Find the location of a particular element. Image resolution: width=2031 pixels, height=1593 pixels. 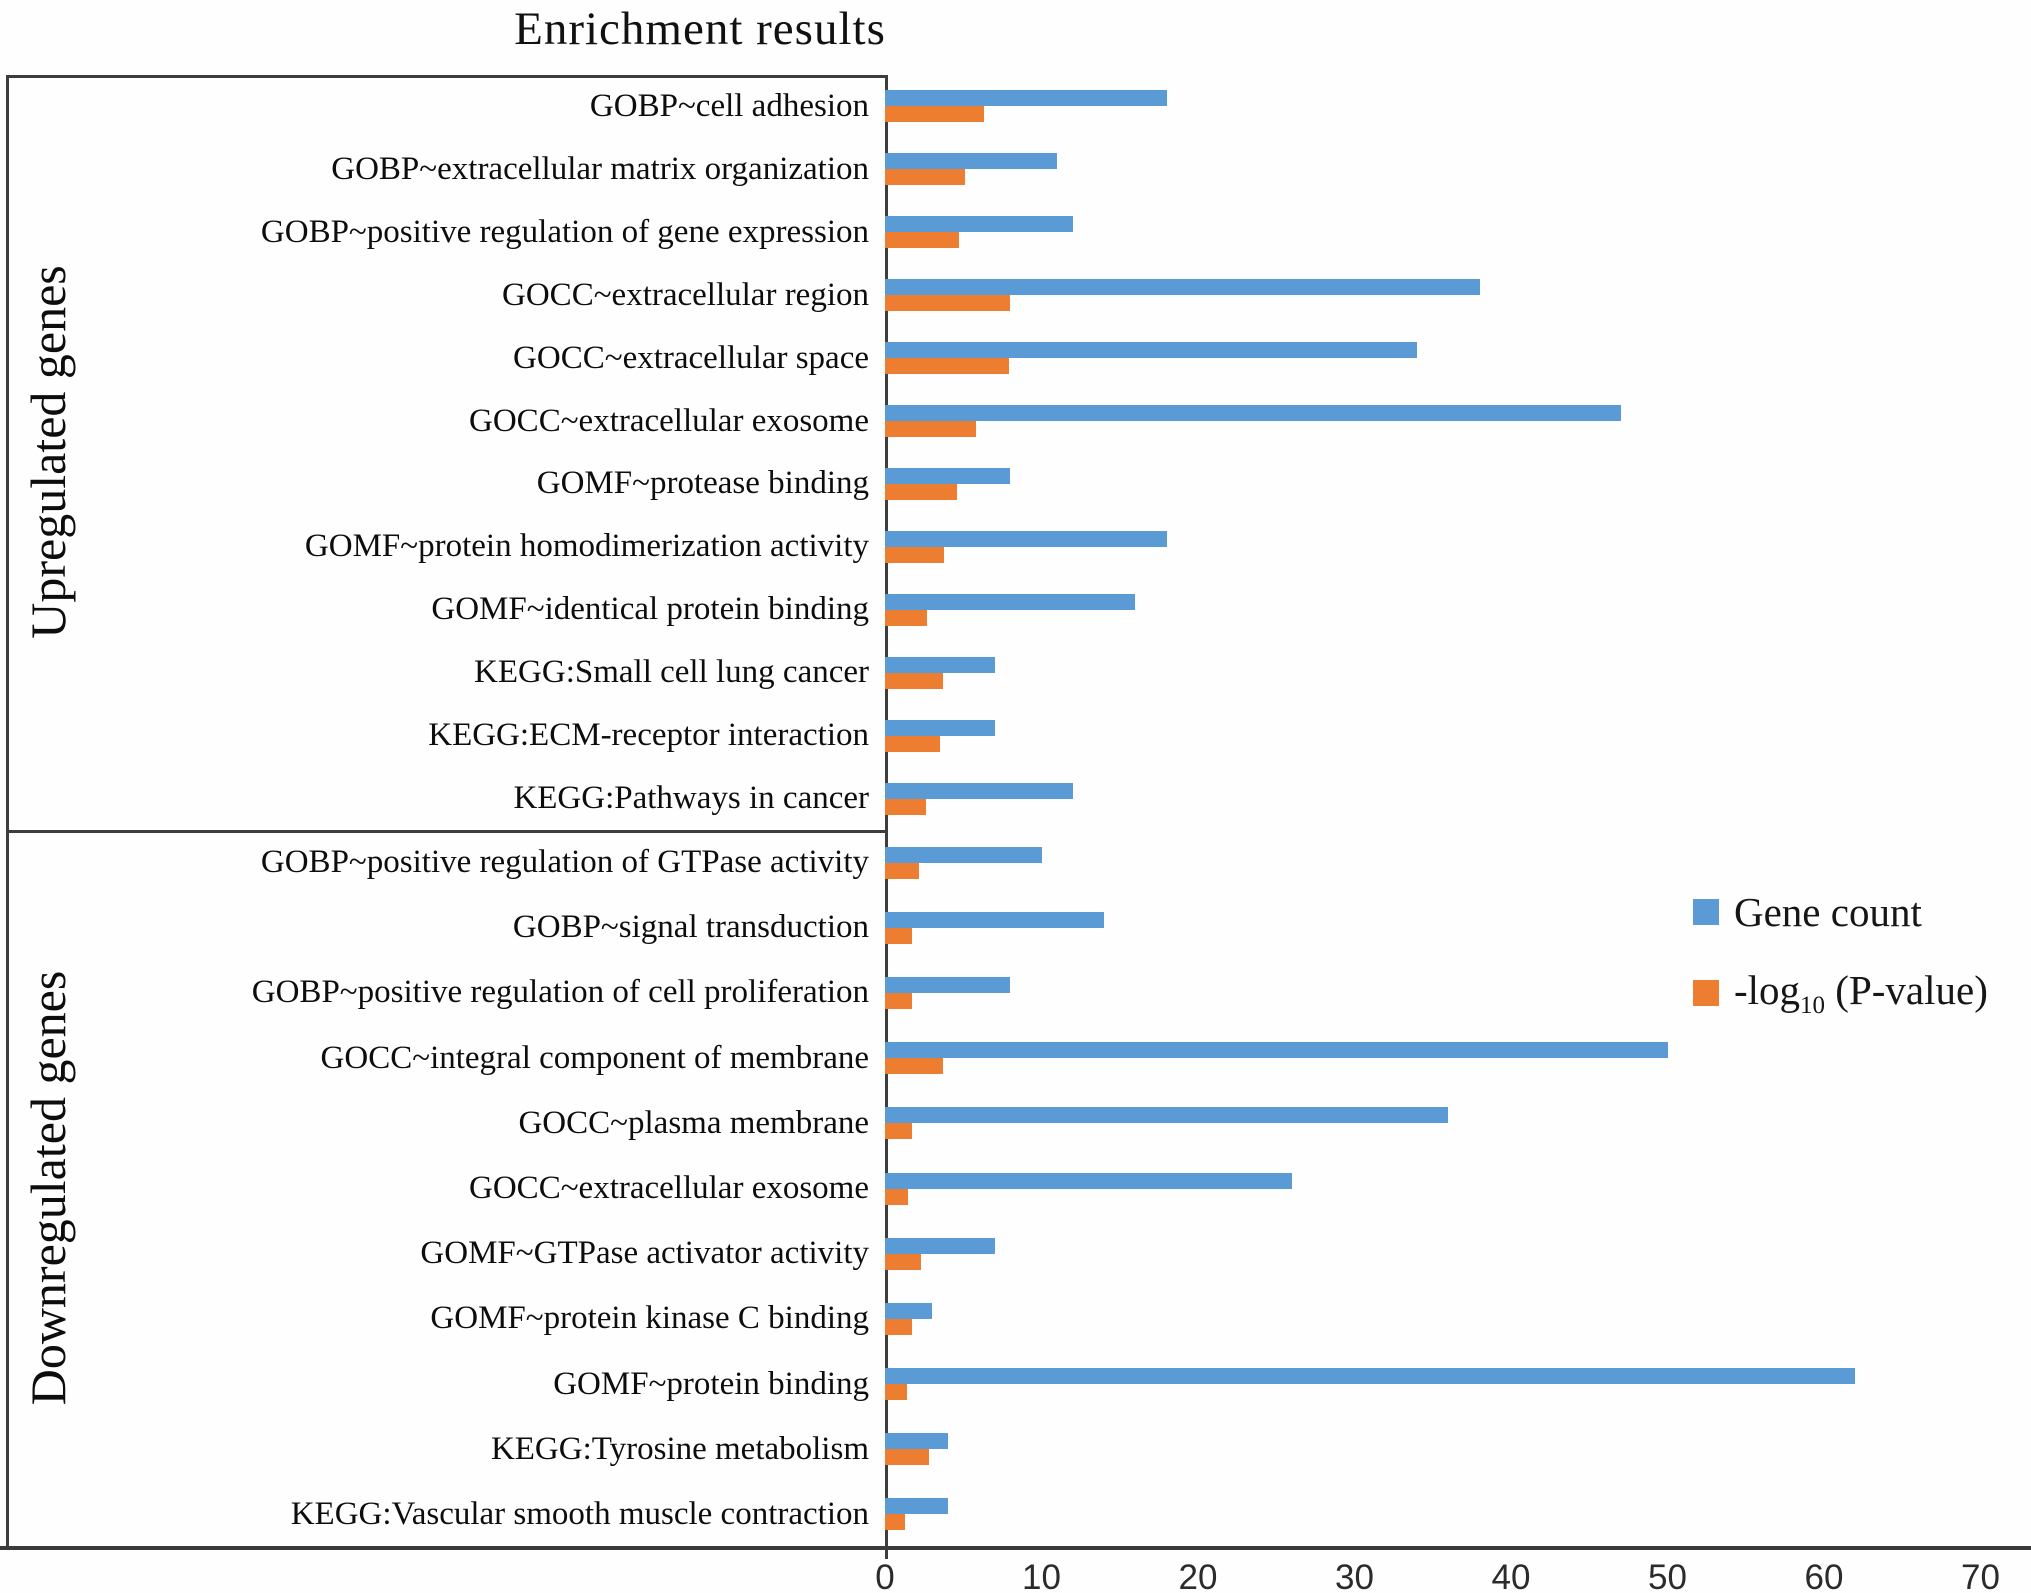

plot-box-top-border is located at coordinates (446, 76).